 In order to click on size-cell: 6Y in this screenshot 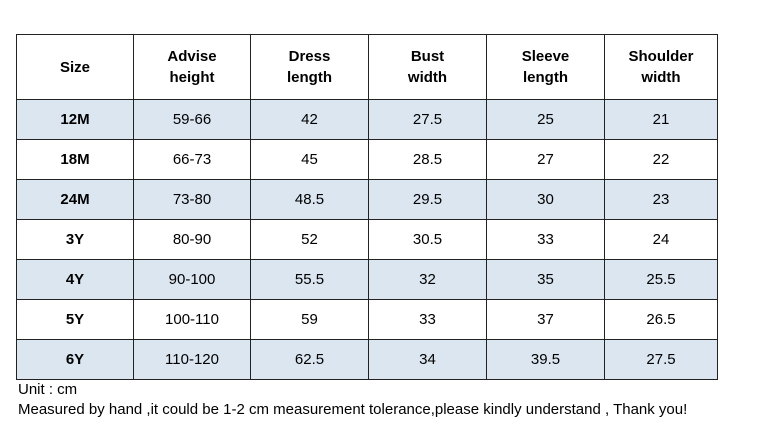, I will do `click(75, 359)`.